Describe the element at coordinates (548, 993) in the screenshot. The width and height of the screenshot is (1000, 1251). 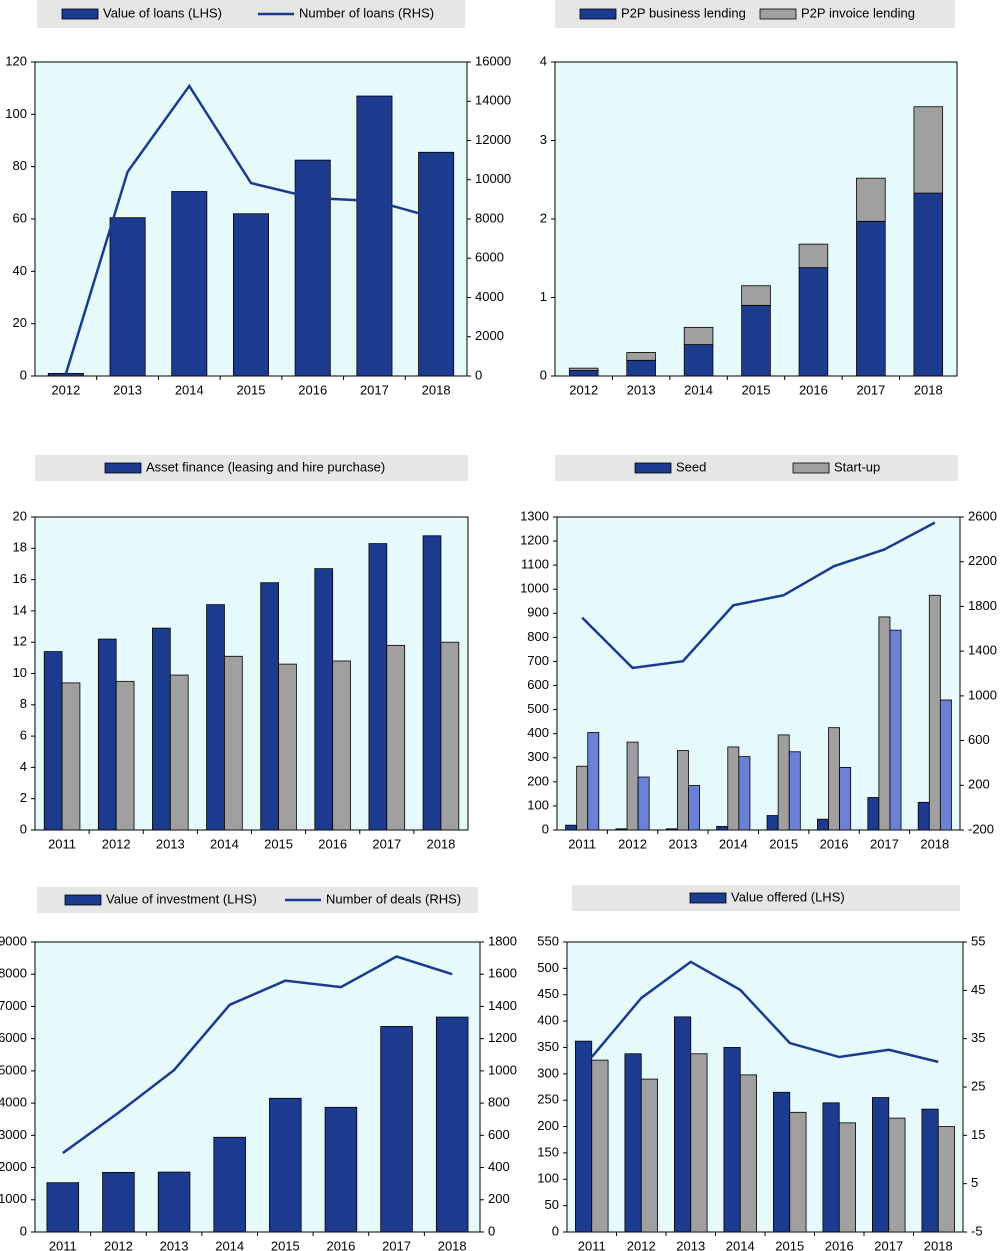
I see `y-tick-label: 450` at that location.